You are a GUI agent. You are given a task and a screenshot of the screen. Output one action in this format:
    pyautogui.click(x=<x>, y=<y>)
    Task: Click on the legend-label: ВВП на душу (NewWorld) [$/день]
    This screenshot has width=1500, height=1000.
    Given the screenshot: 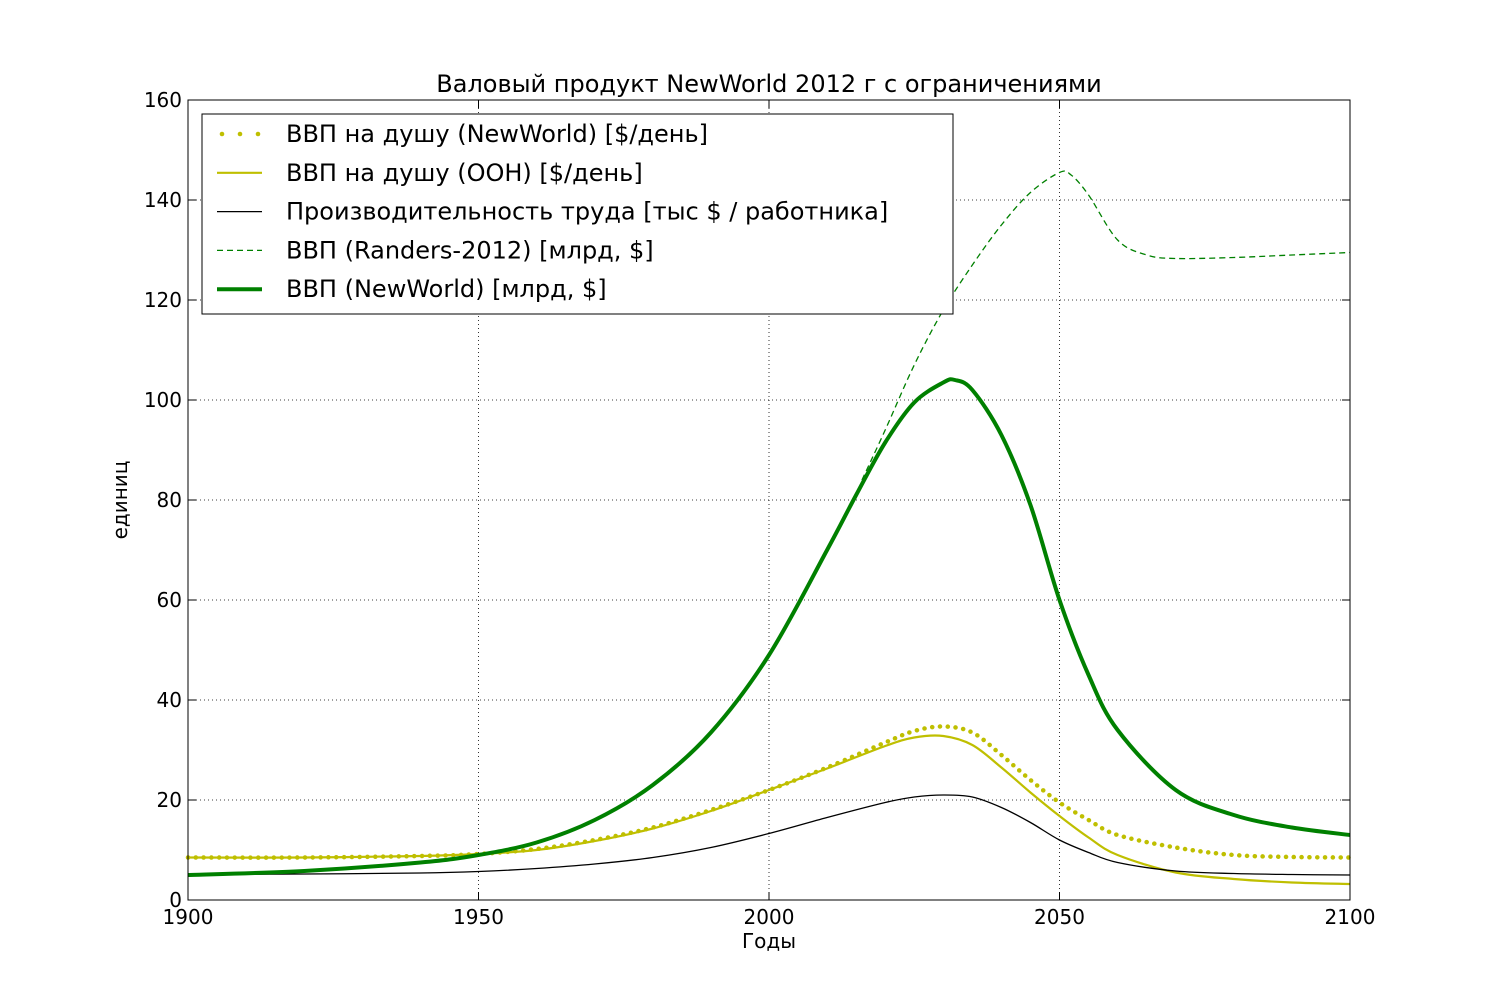 What is the action you would take?
    pyautogui.click(x=497, y=134)
    